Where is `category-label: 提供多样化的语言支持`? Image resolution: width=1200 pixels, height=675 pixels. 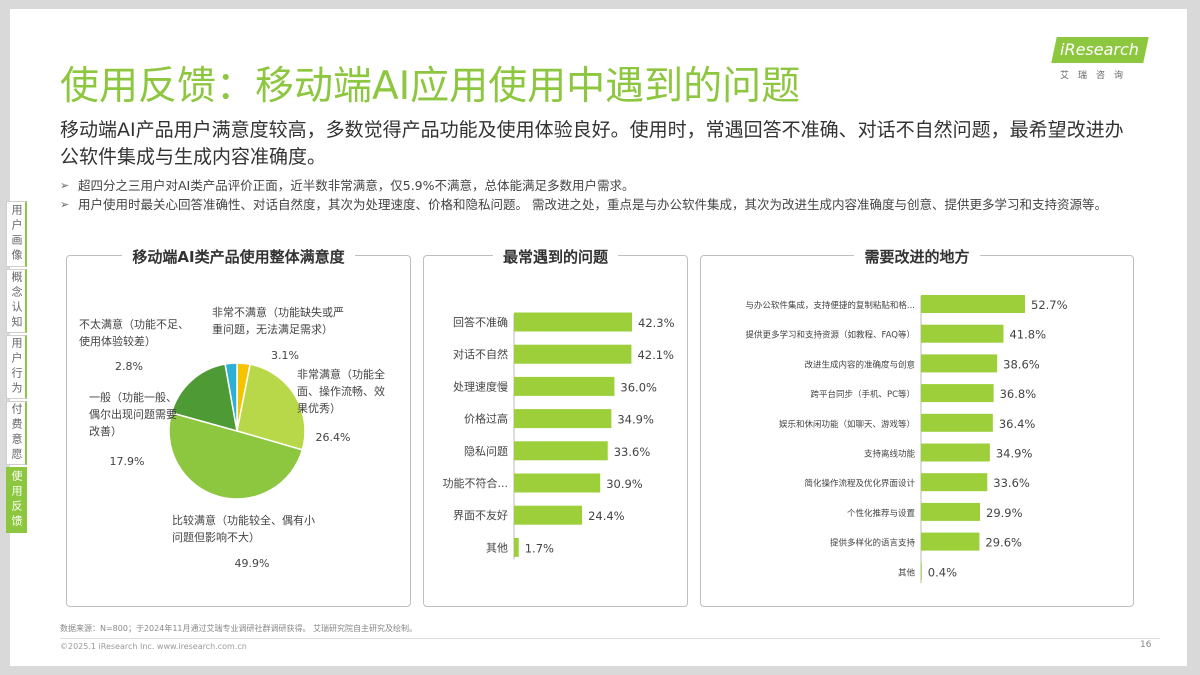 category-label: 提供多样化的语言支持 is located at coordinates (873, 543).